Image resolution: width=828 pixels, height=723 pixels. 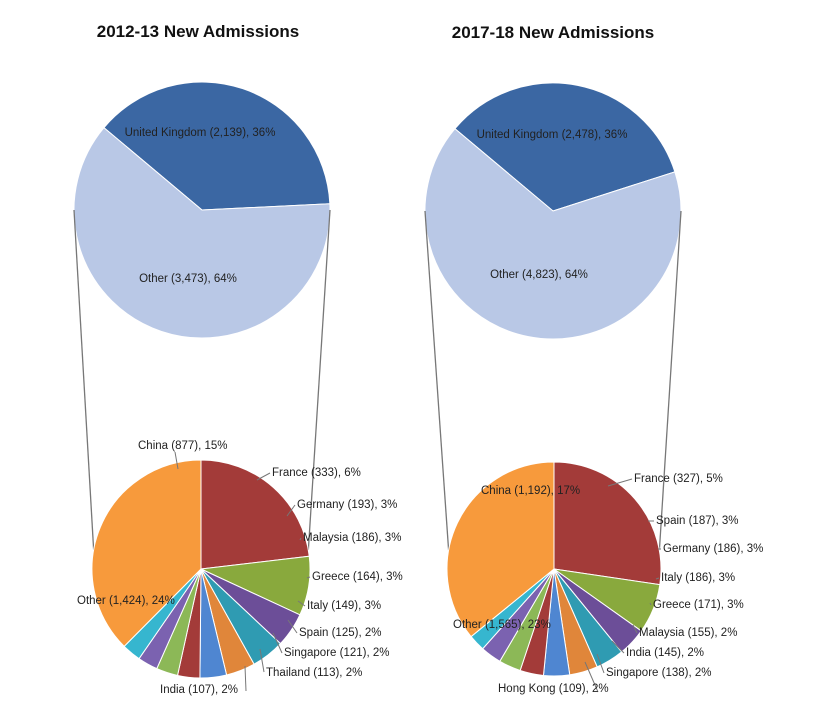 I want to click on breakdown-slice-label-france: France (327), 5%, so click(x=678, y=479).